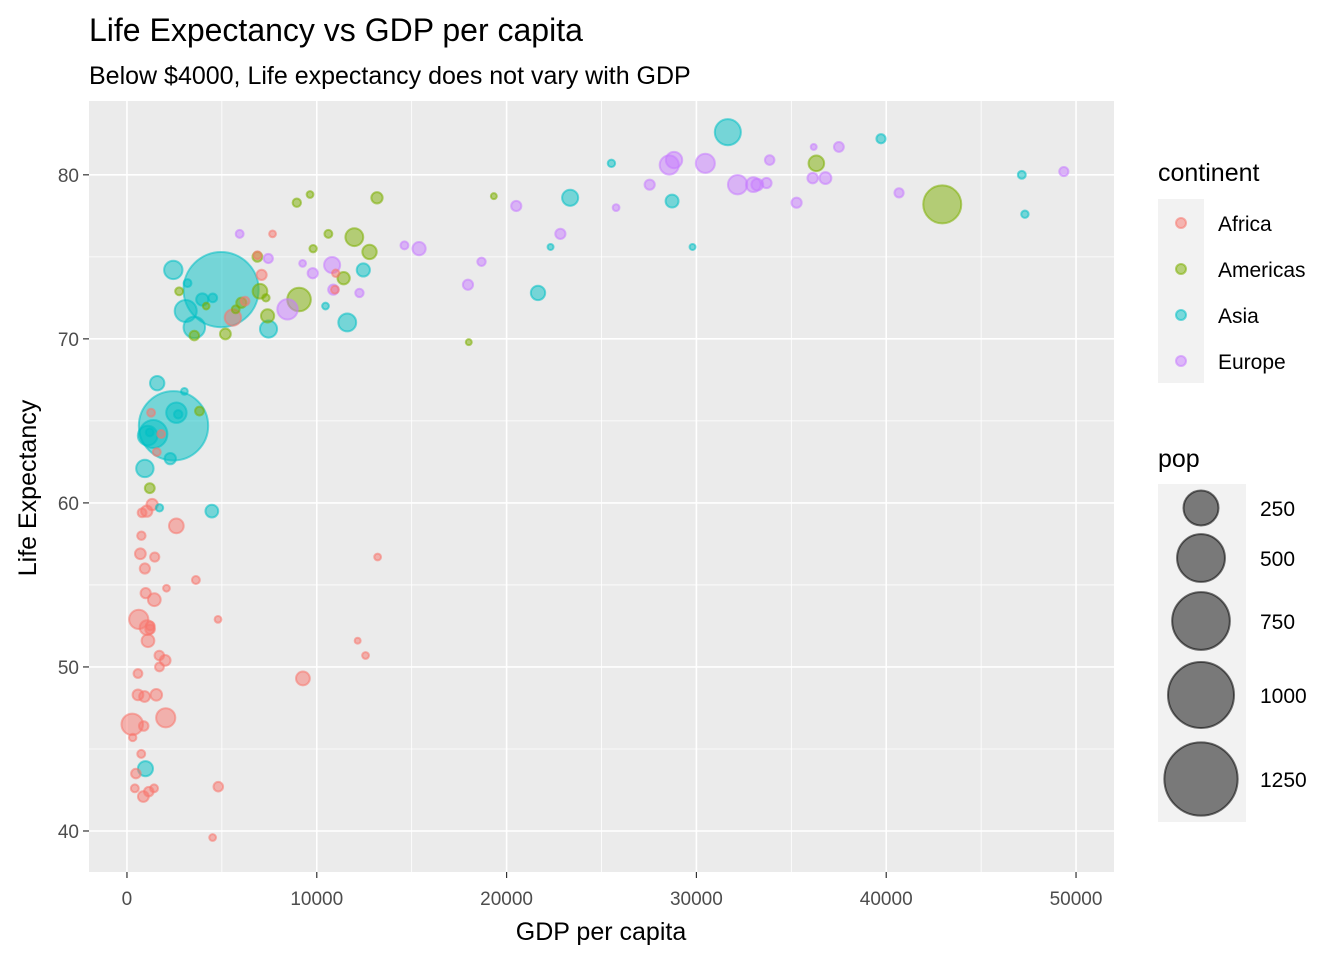 The width and height of the screenshot is (1344, 960). What do you see at coordinates (1232, 633) in the screenshot?
I see `size-legend: pop 250 500 750 1000 1250` at bounding box center [1232, 633].